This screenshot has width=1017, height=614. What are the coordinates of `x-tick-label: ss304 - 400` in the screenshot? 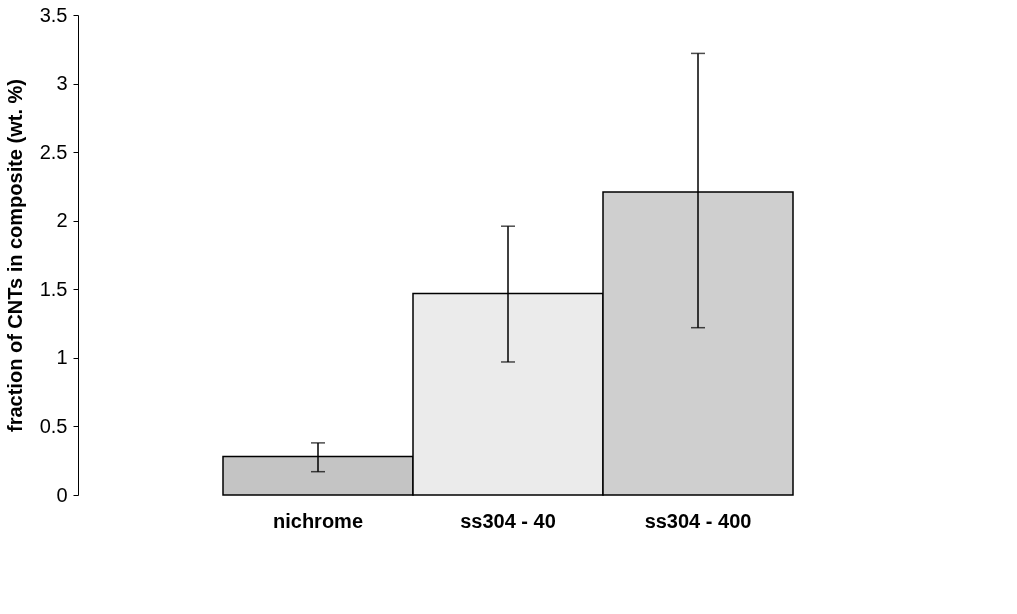 It's located at (698, 520).